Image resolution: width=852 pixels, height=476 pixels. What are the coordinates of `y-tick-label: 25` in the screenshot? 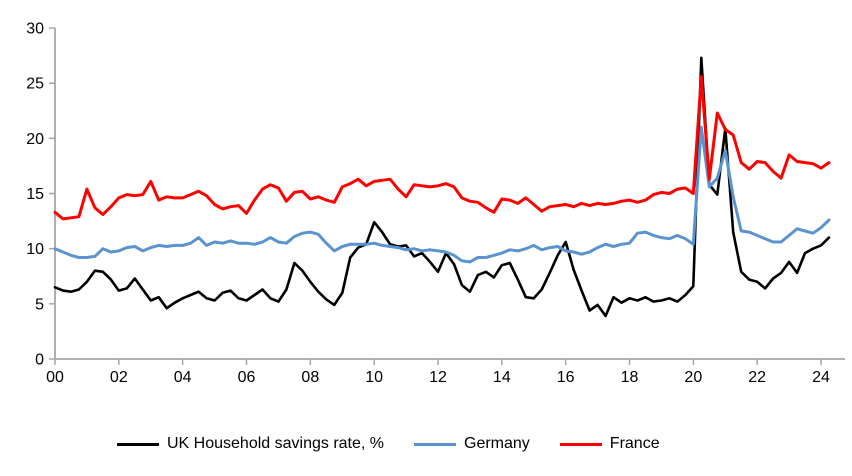 It's located at (35, 84).